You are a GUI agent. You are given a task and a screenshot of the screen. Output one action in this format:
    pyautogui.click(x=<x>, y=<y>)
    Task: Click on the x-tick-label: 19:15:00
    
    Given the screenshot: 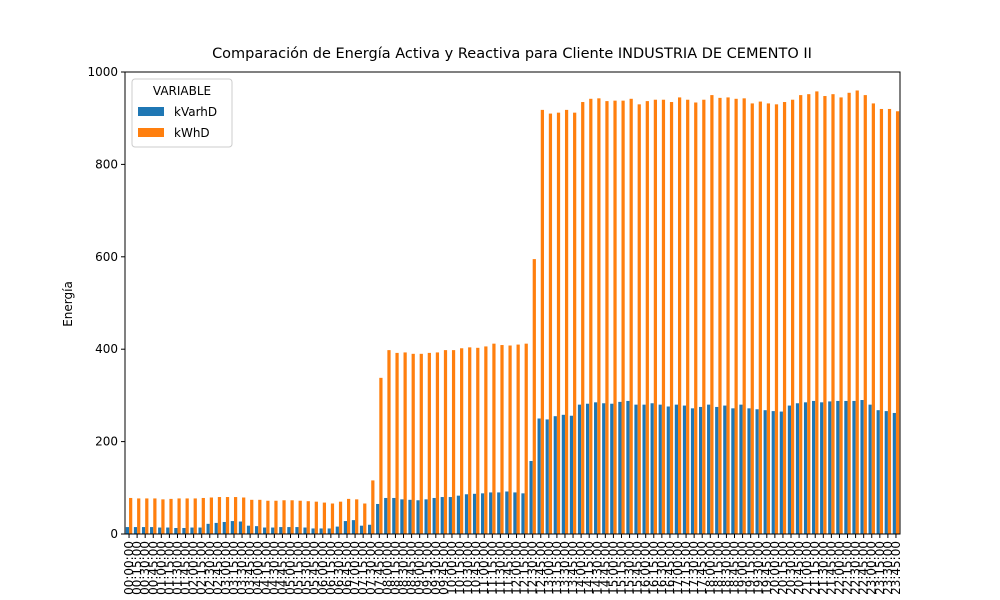 What is the action you would take?
    pyautogui.click(x=751, y=568)
    